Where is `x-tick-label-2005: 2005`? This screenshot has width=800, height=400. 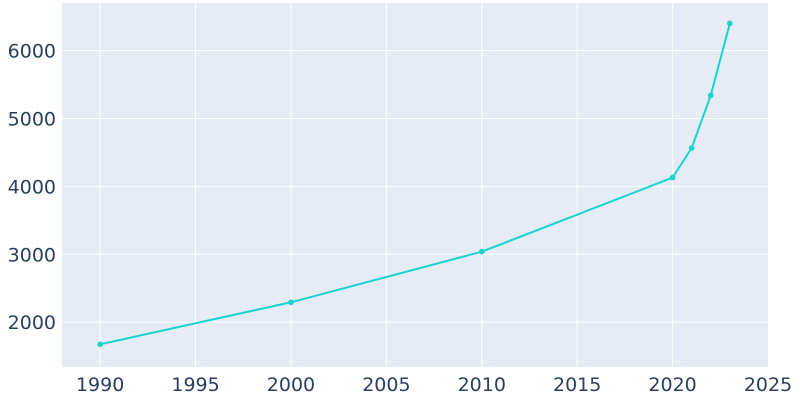
x-tick-label-2005: 2005 is located at coordinates (386, 385).